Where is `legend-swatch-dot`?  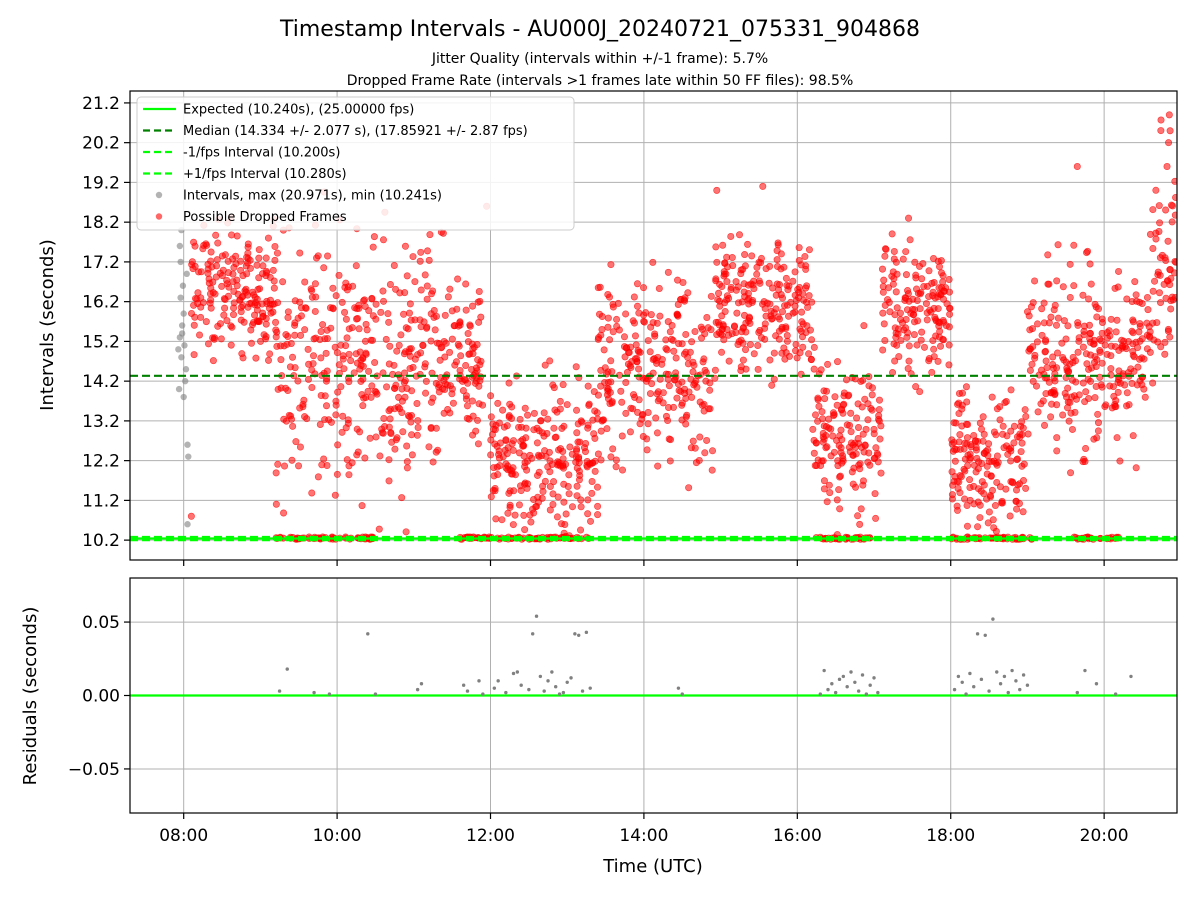 legend-swatch-dot is located at coordinates (159, 195).